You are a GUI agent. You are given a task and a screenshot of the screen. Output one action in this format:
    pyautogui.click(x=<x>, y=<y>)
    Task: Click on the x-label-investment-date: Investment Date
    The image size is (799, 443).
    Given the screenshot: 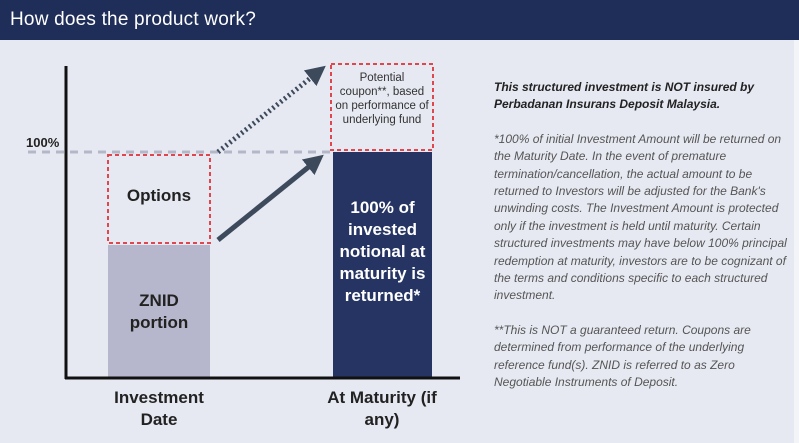 What is the action you would take?
    pyautogui.click(x=159, y=408)
    